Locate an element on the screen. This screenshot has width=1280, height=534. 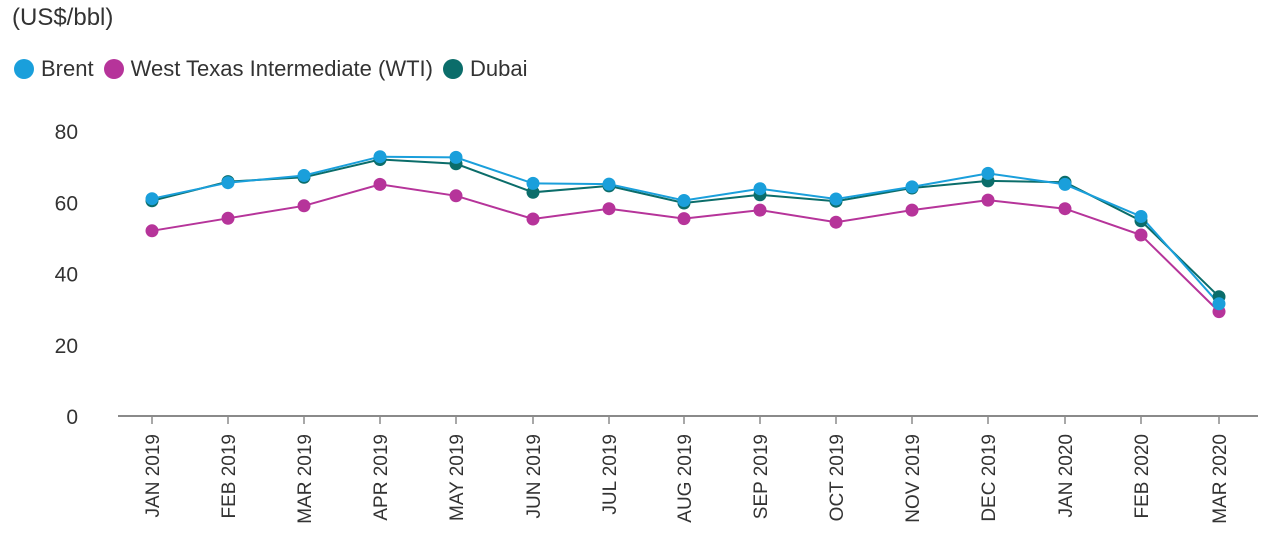
legend-swatch-dubai is located at coordinates (452, 69).